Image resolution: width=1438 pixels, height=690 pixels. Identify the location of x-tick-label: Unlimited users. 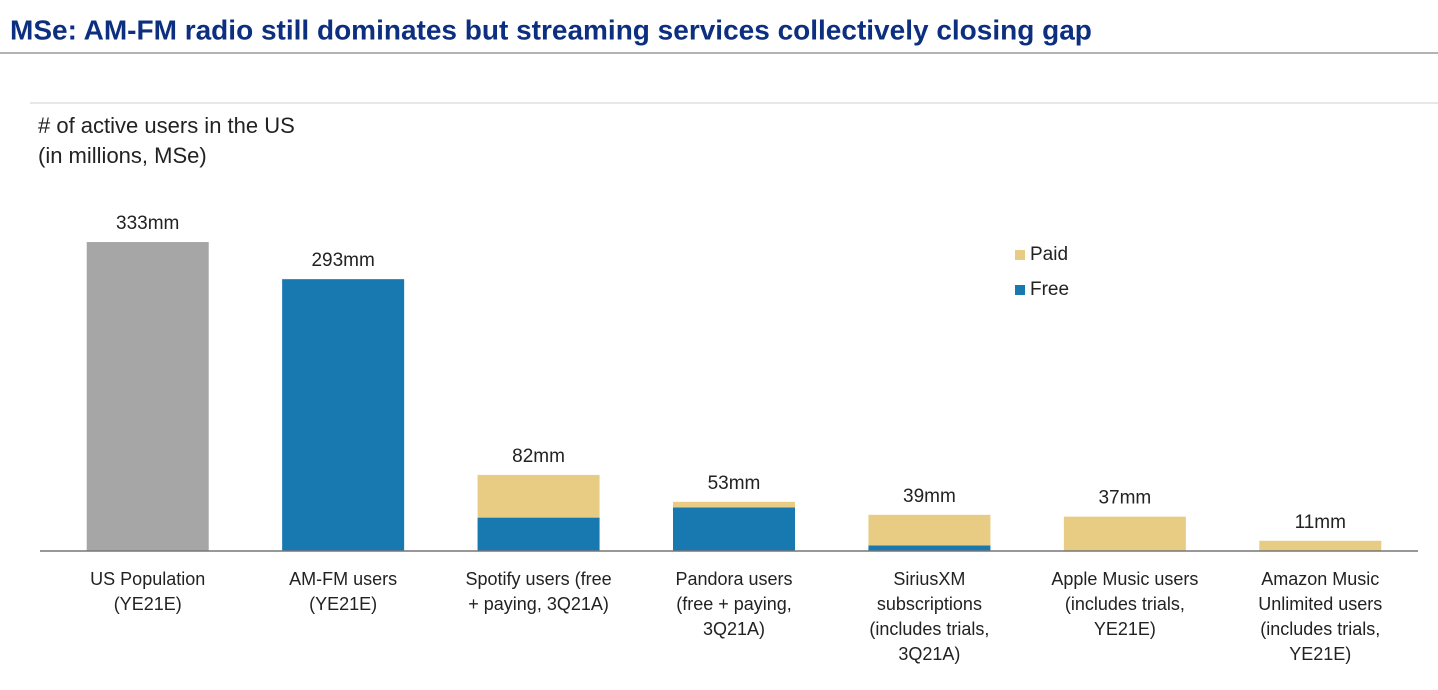
(1320, 604).